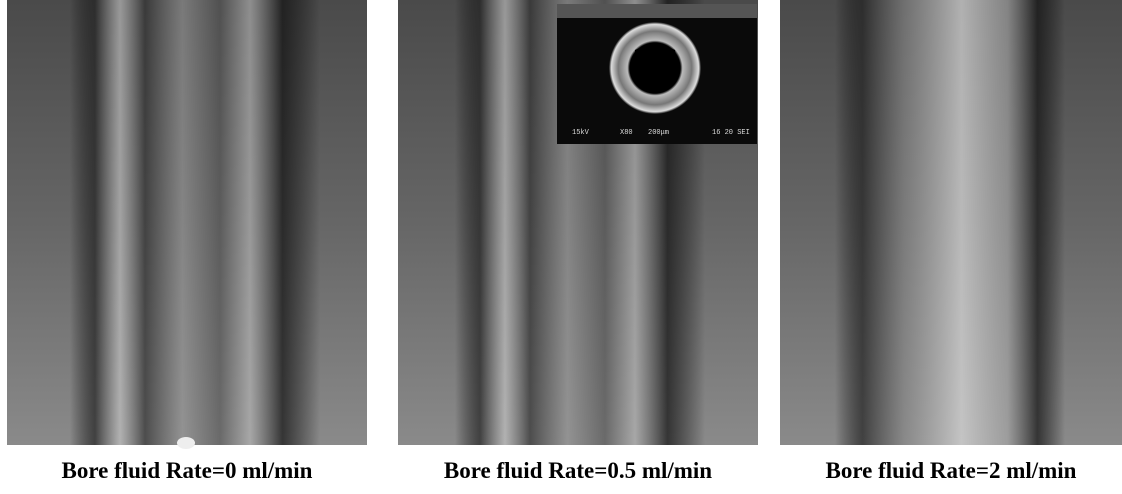 Image resolution: width=1122 pixels, height=494 pixels. What do you see at coordinates (951, 470) in the screenshot?
I see `caption: Bore fluid Rate=2 ml/min` at bounding box center [951, 470].